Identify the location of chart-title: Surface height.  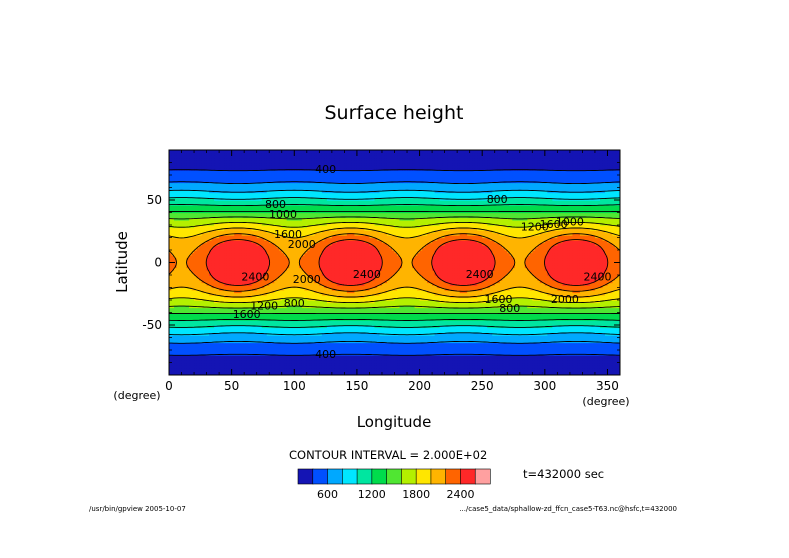
(394, 113).